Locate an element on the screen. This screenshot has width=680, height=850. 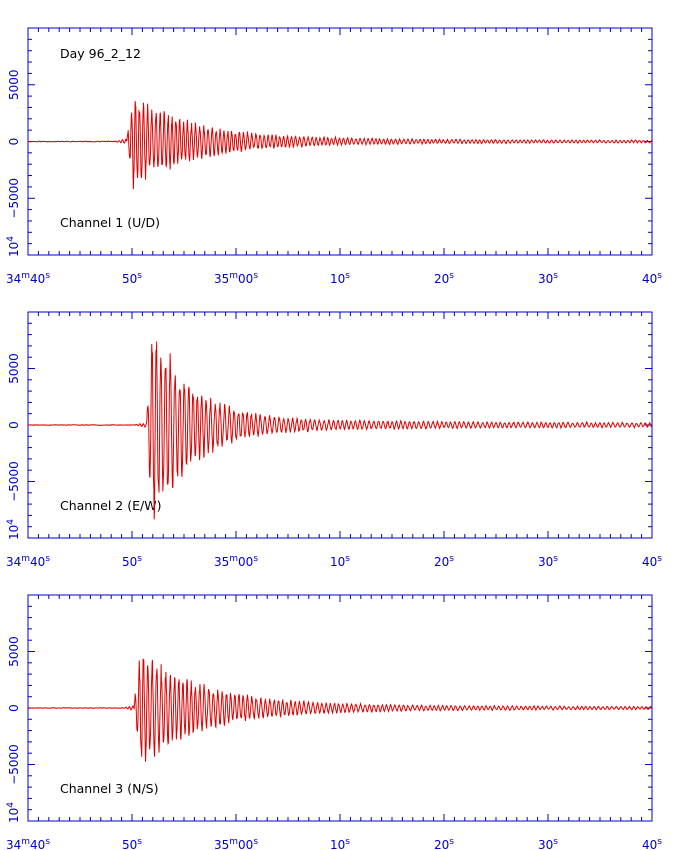
channel-label: Channel 1 (U/D) is located at coordinates (110, 222).